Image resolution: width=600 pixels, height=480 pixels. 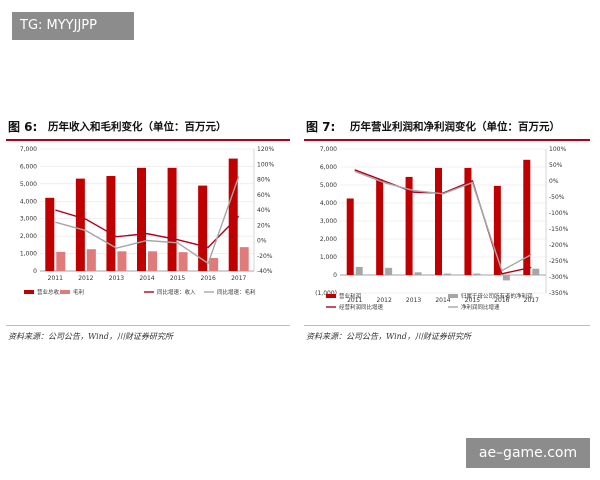 What do you see at coordinates (447, 325) in the screenshot?
I see `figure-7-source-rule` at bounding box center [447, 325].